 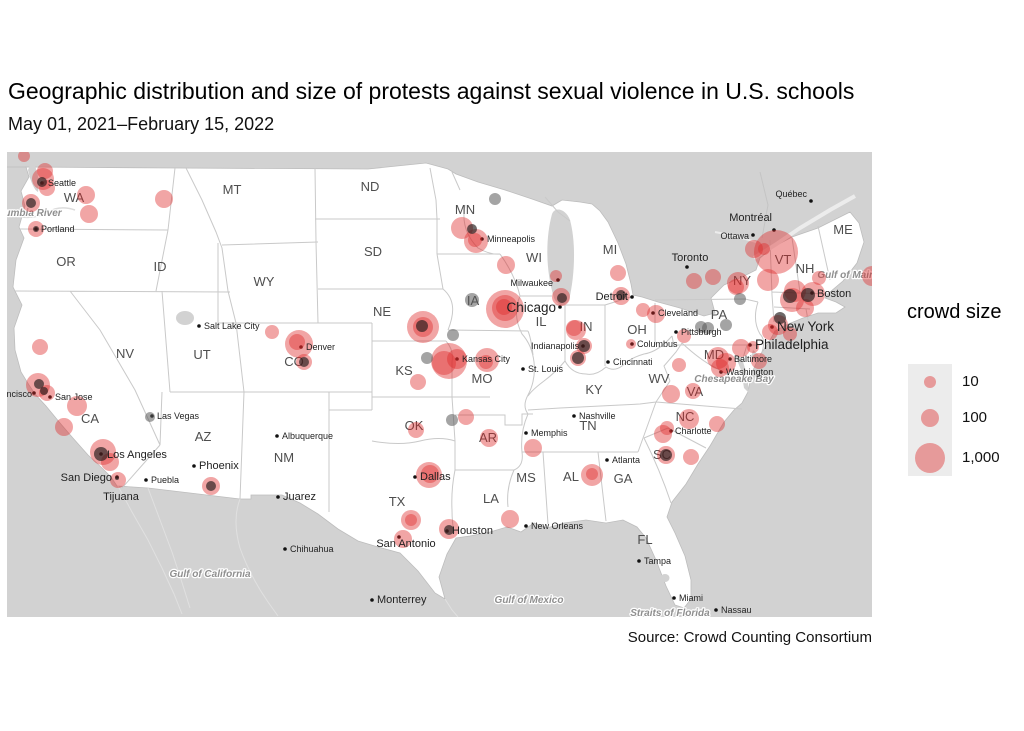 I want to click on city-label: New Orleans, so click(x=557, y=526).